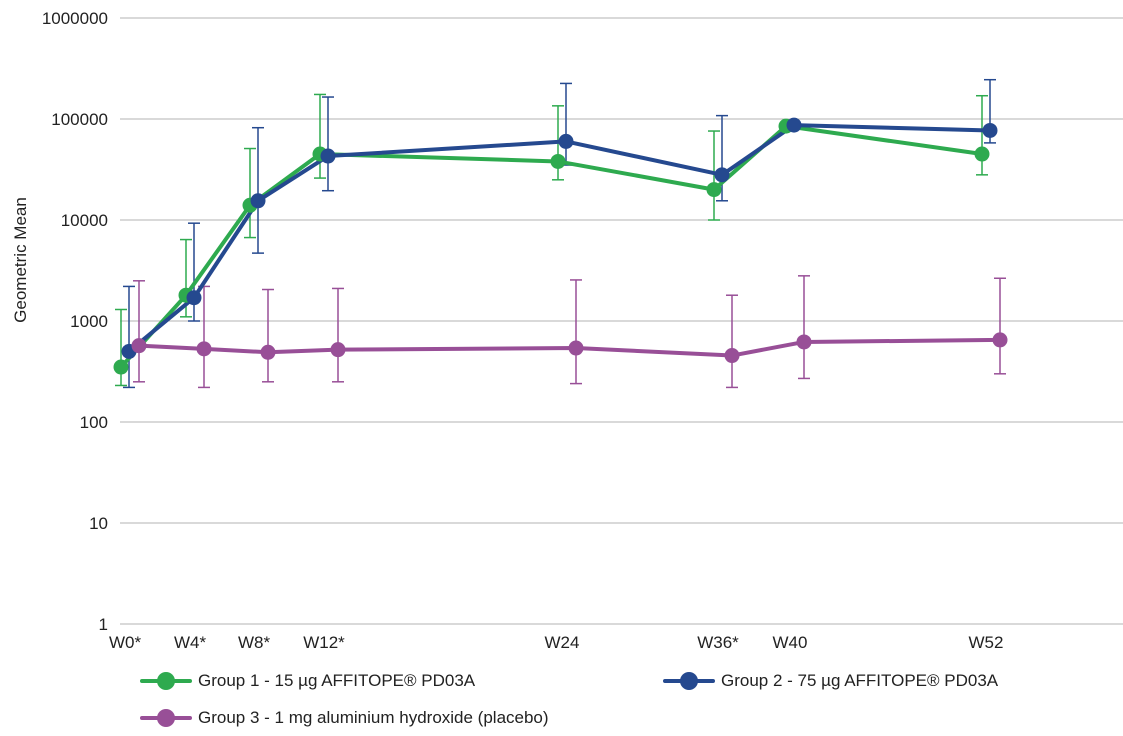 The width and height of the screenshot is (1123, 736). What do you see at coordinates (84, 220) in the screenshot?
I see `y-tick-label: 10000` at bounding box center [84, 220].